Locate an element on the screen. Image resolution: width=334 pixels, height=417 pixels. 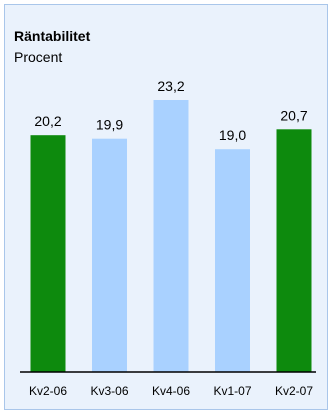
category-label: Kv2-06 is located at coordinates (48, 391).